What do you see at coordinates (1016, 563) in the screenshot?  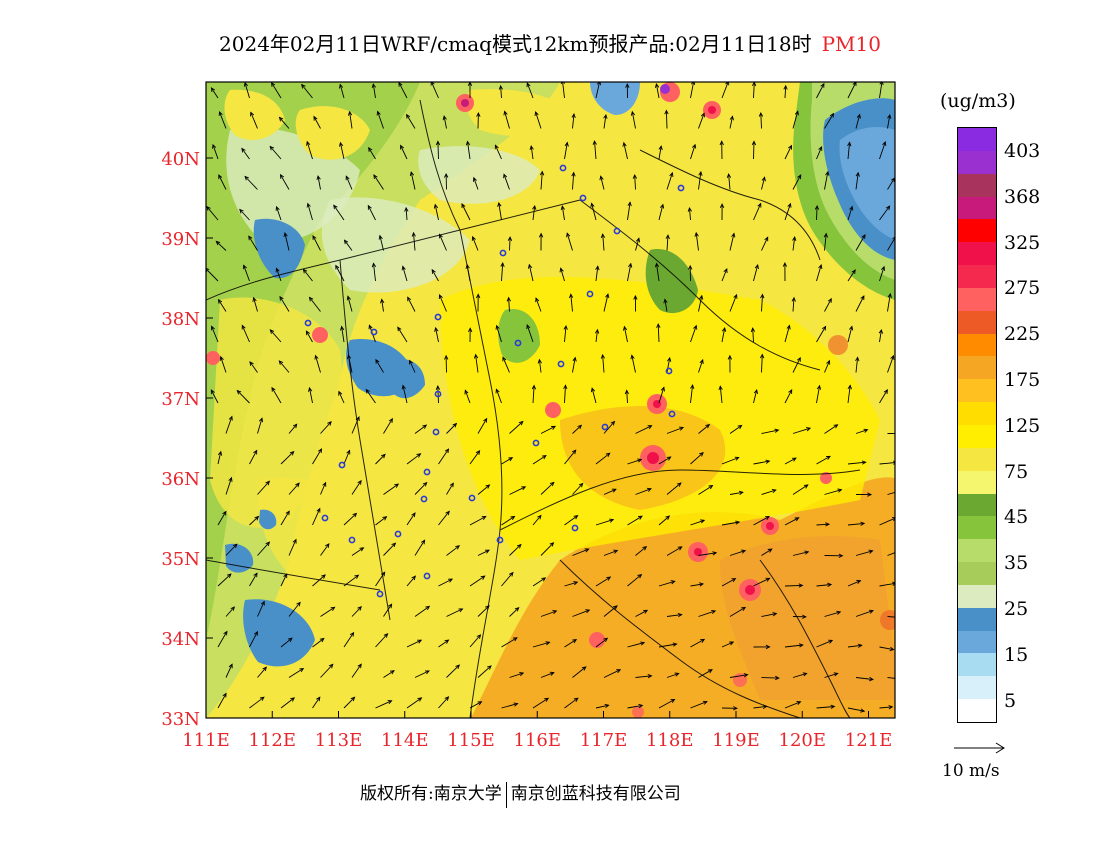 I see `legend-label: 35` at bounding box center [1016, 563].